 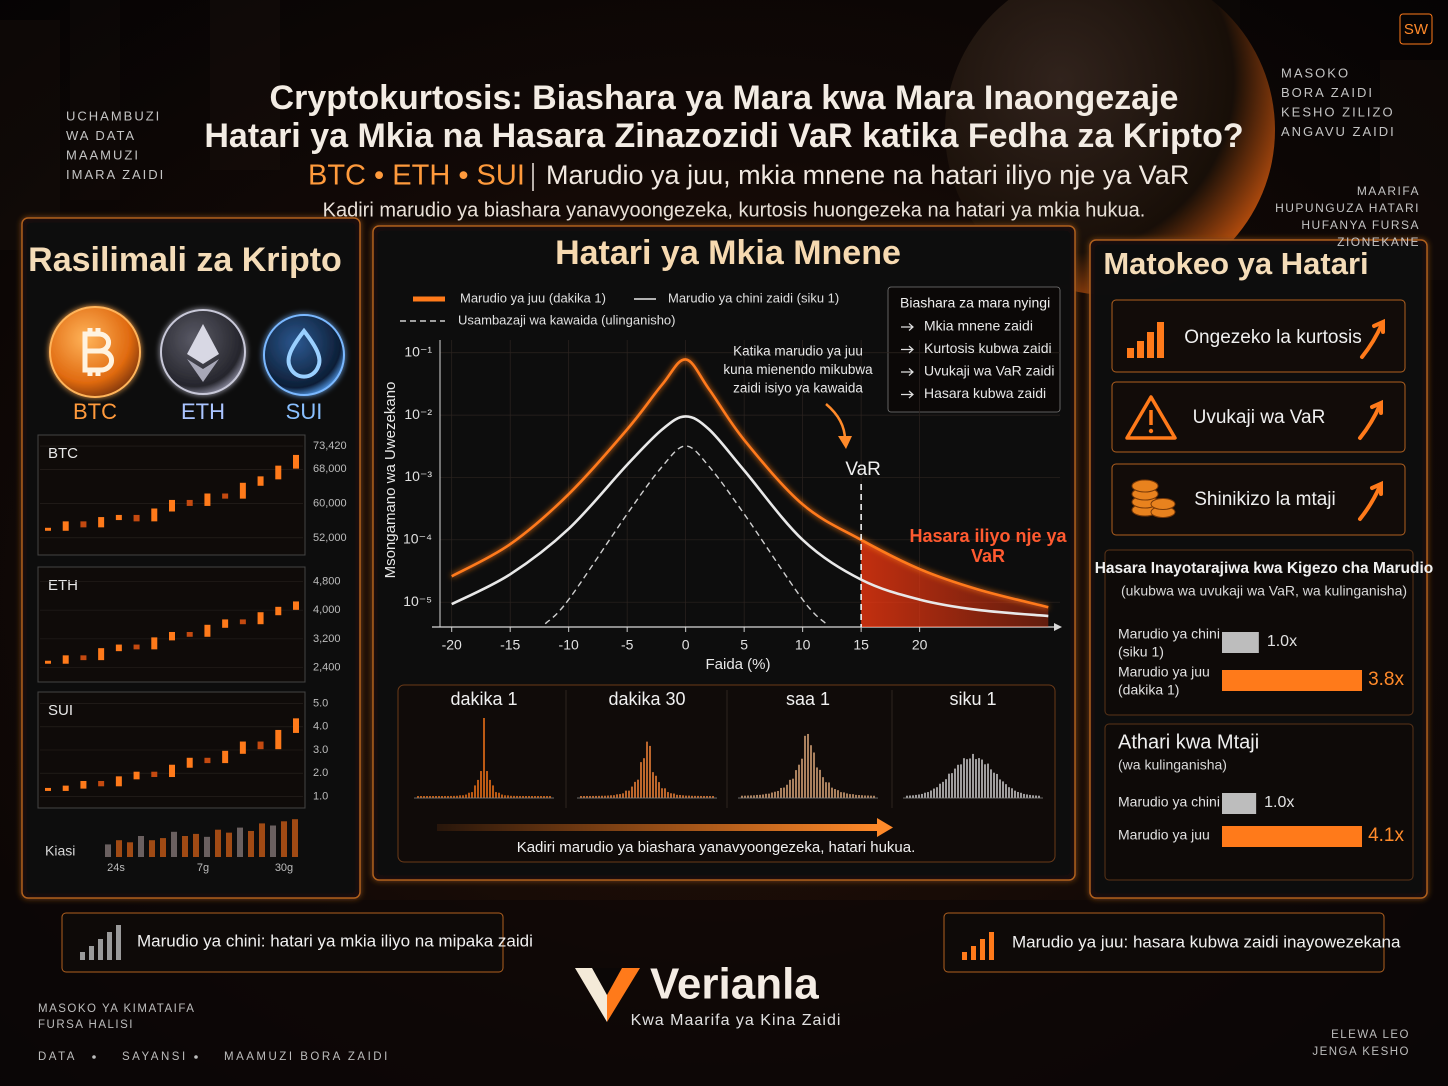 I want to click on bar-category: Marudio ya juu, so click(x=1164, y=835).